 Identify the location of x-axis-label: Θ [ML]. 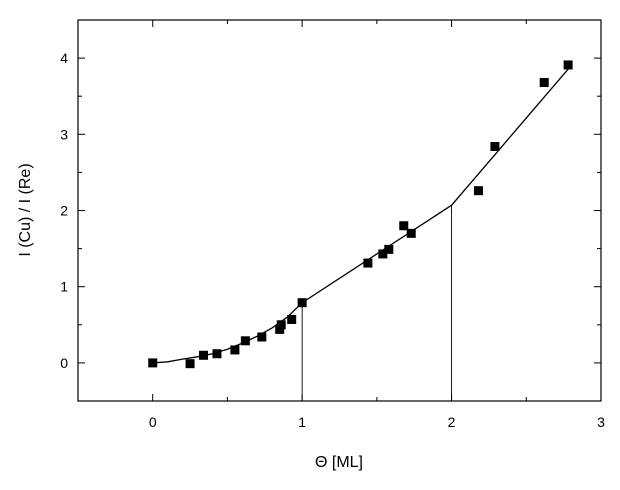
(339, 462).